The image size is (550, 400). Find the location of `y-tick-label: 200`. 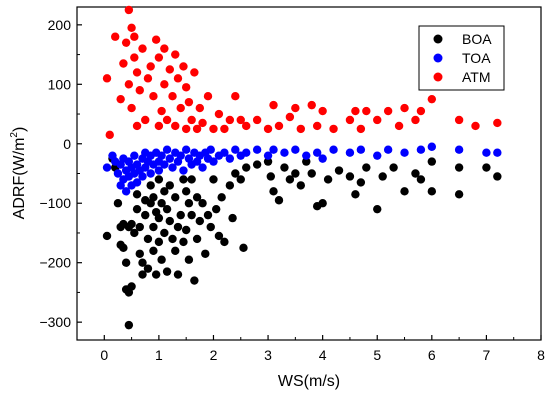

y-tick-label: 200 is located at coordinates (60, 25).